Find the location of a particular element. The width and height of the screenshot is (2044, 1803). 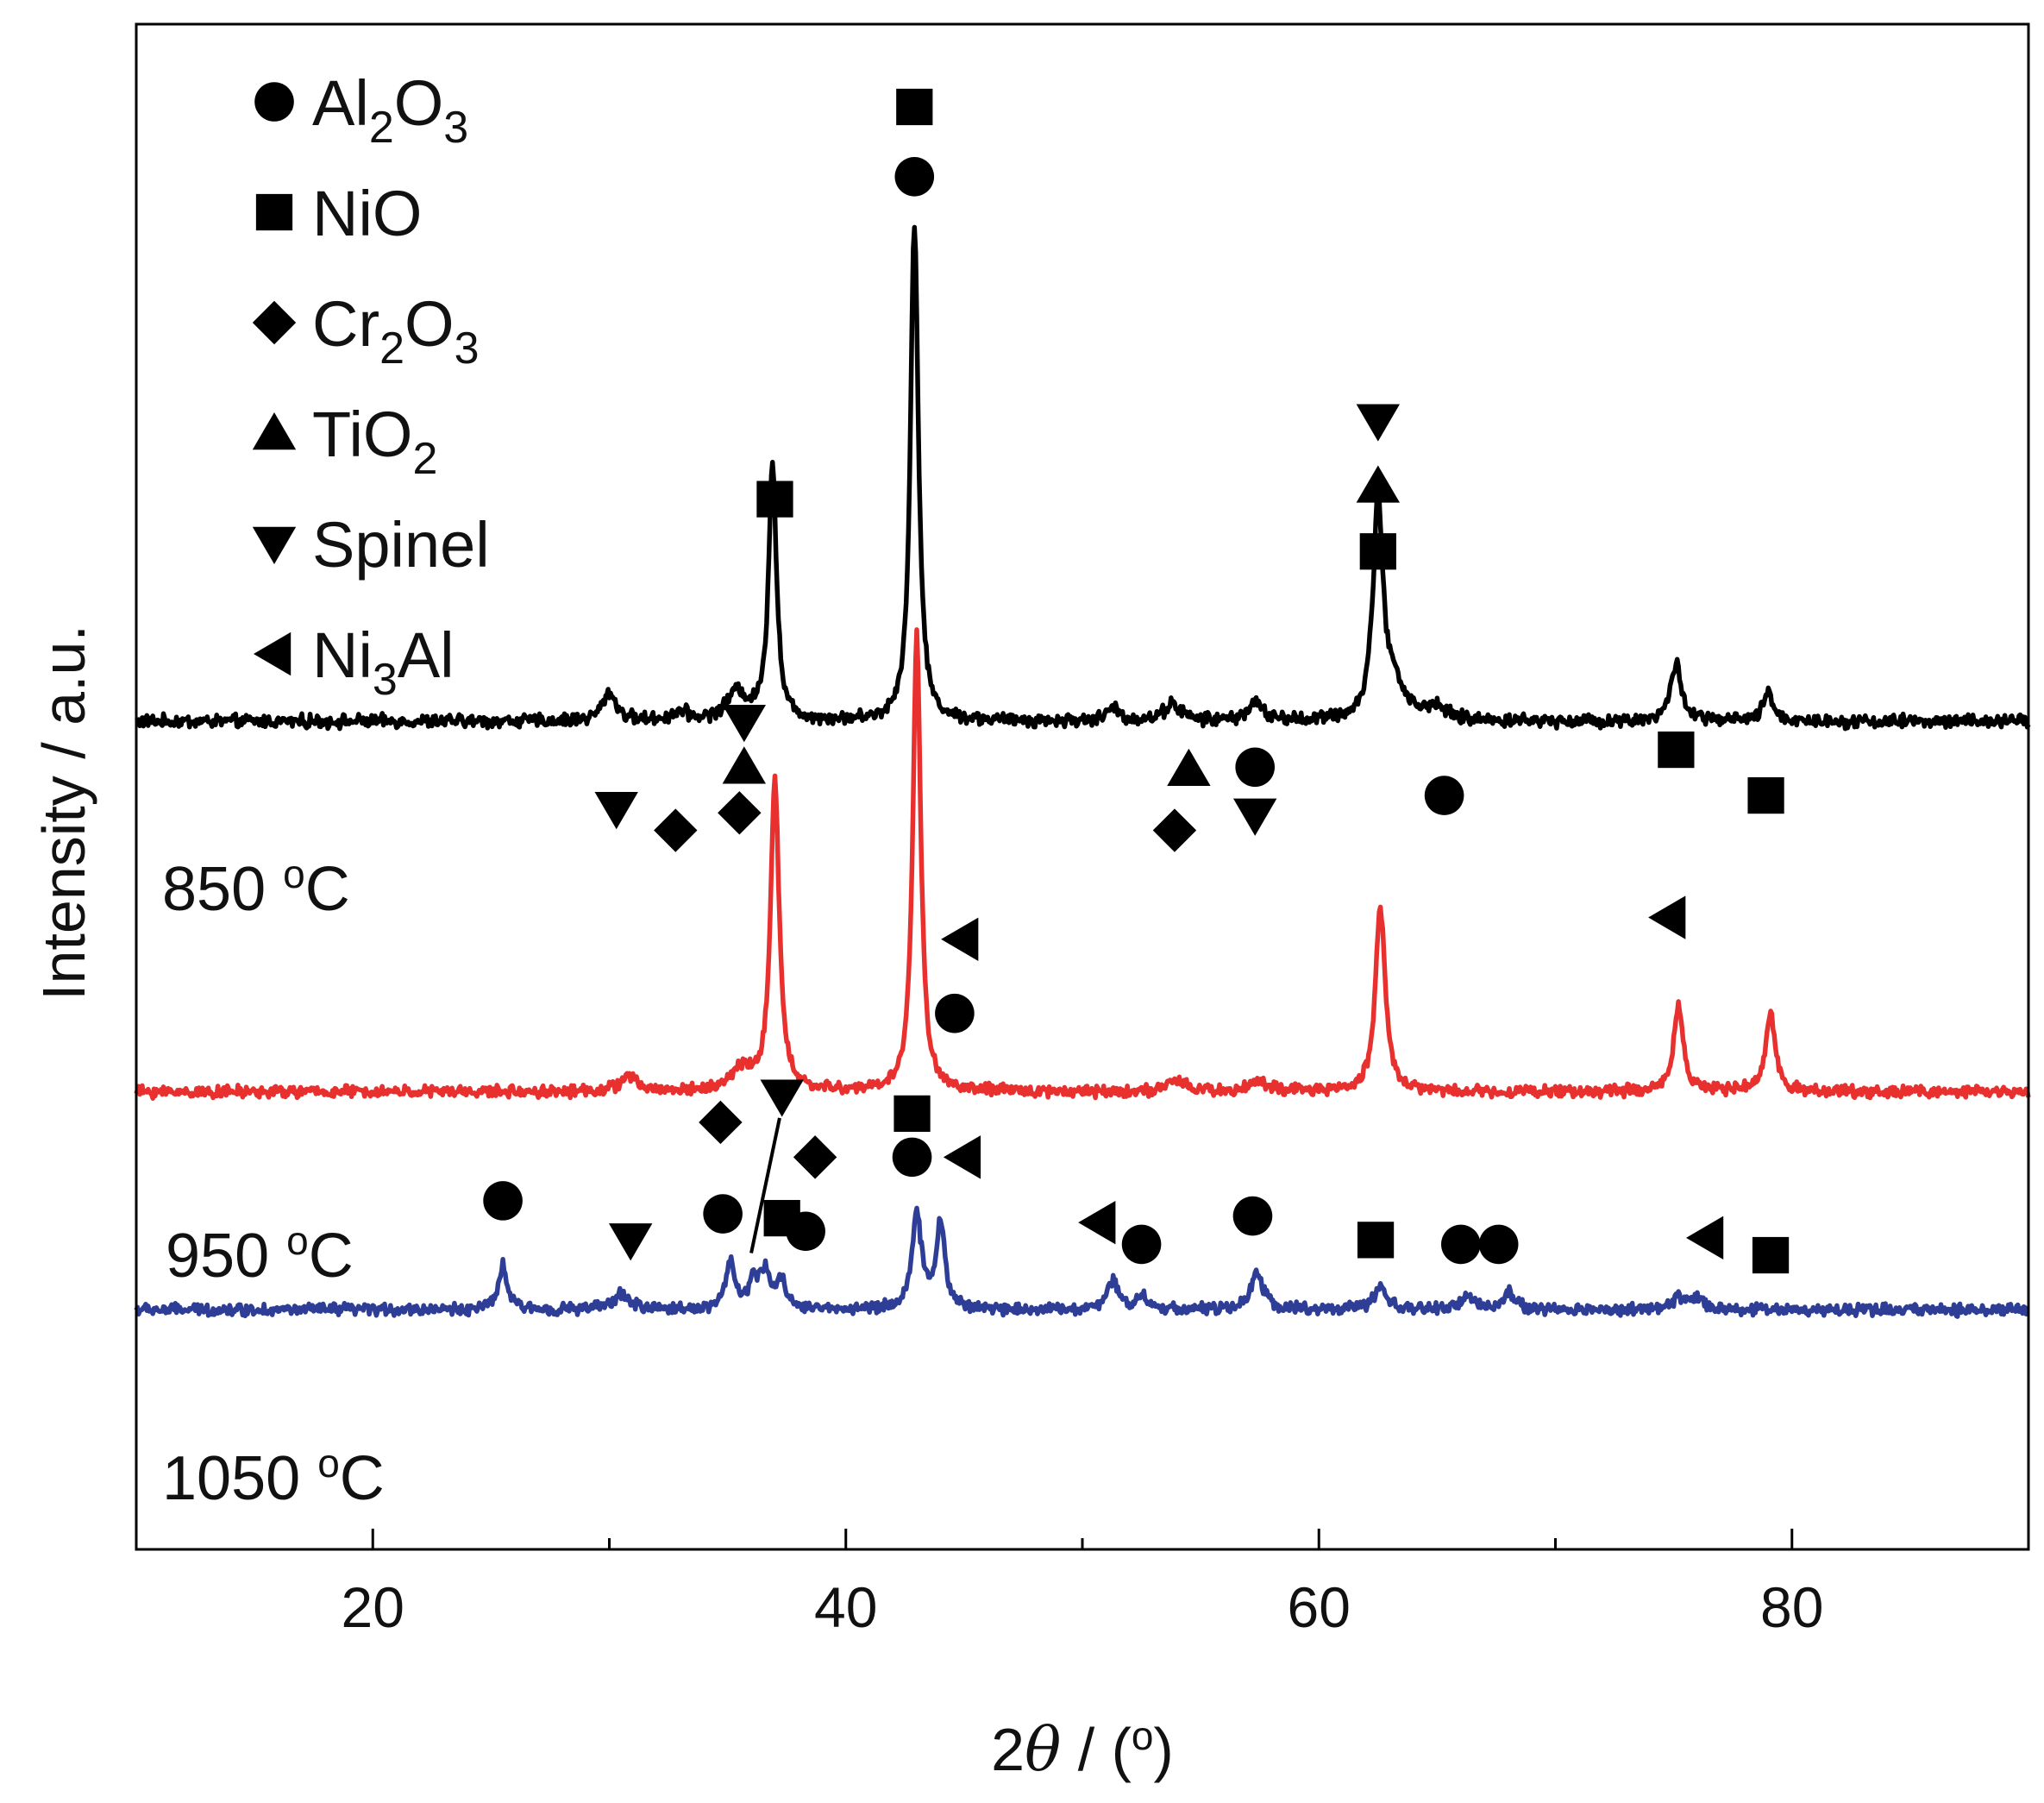

x-tick-label-2: 60 is located at coordinates (1319, 1607).